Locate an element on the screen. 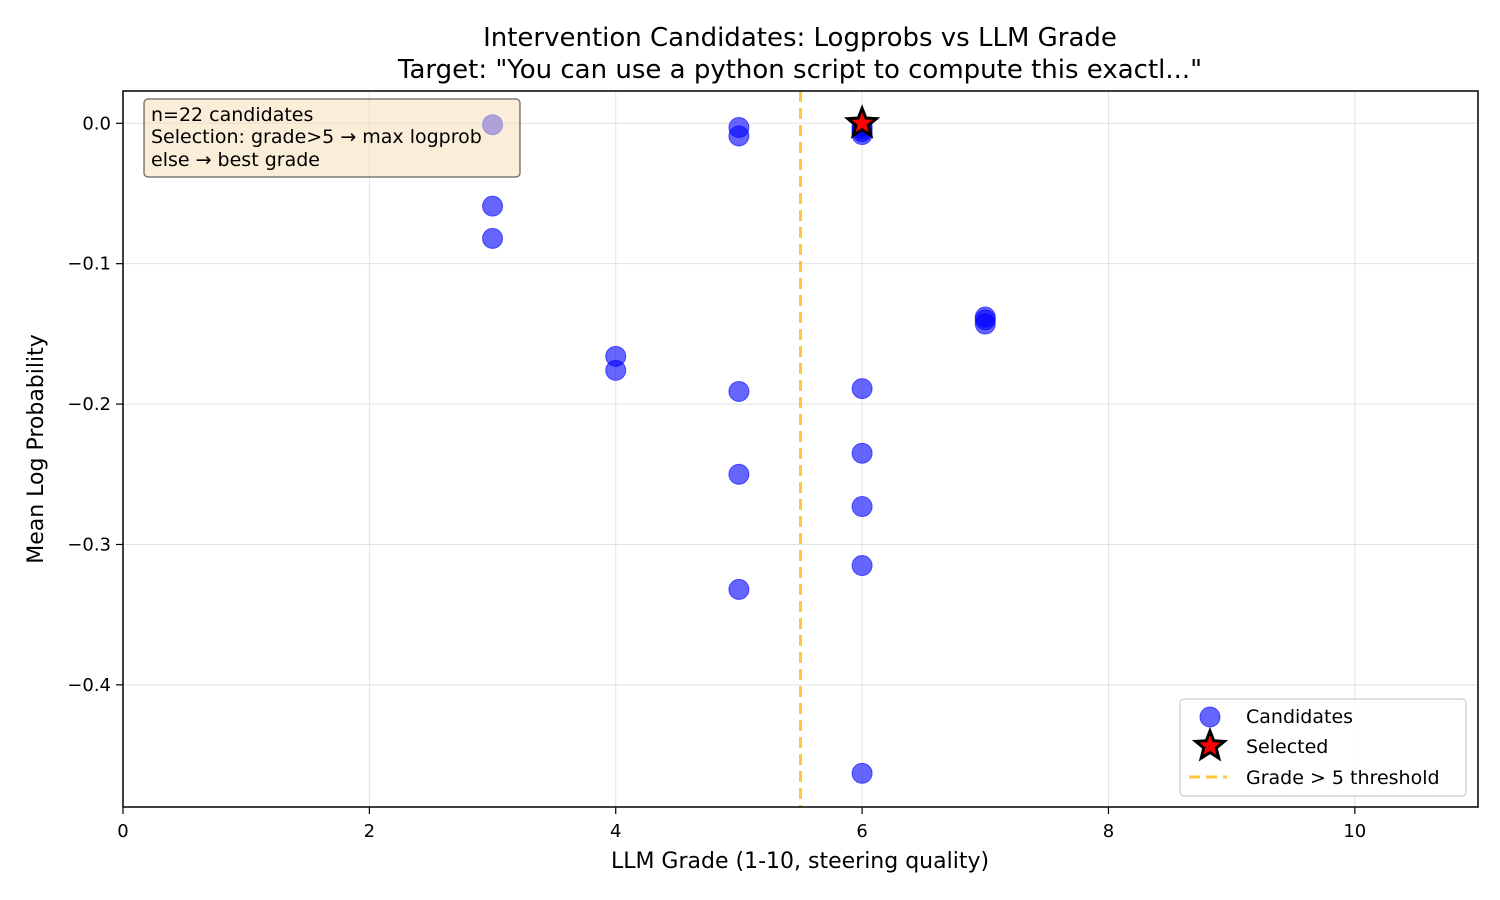 The width and height of the screenshot is (1500, 900). legend-frame is located at coordinates (1323, 747).